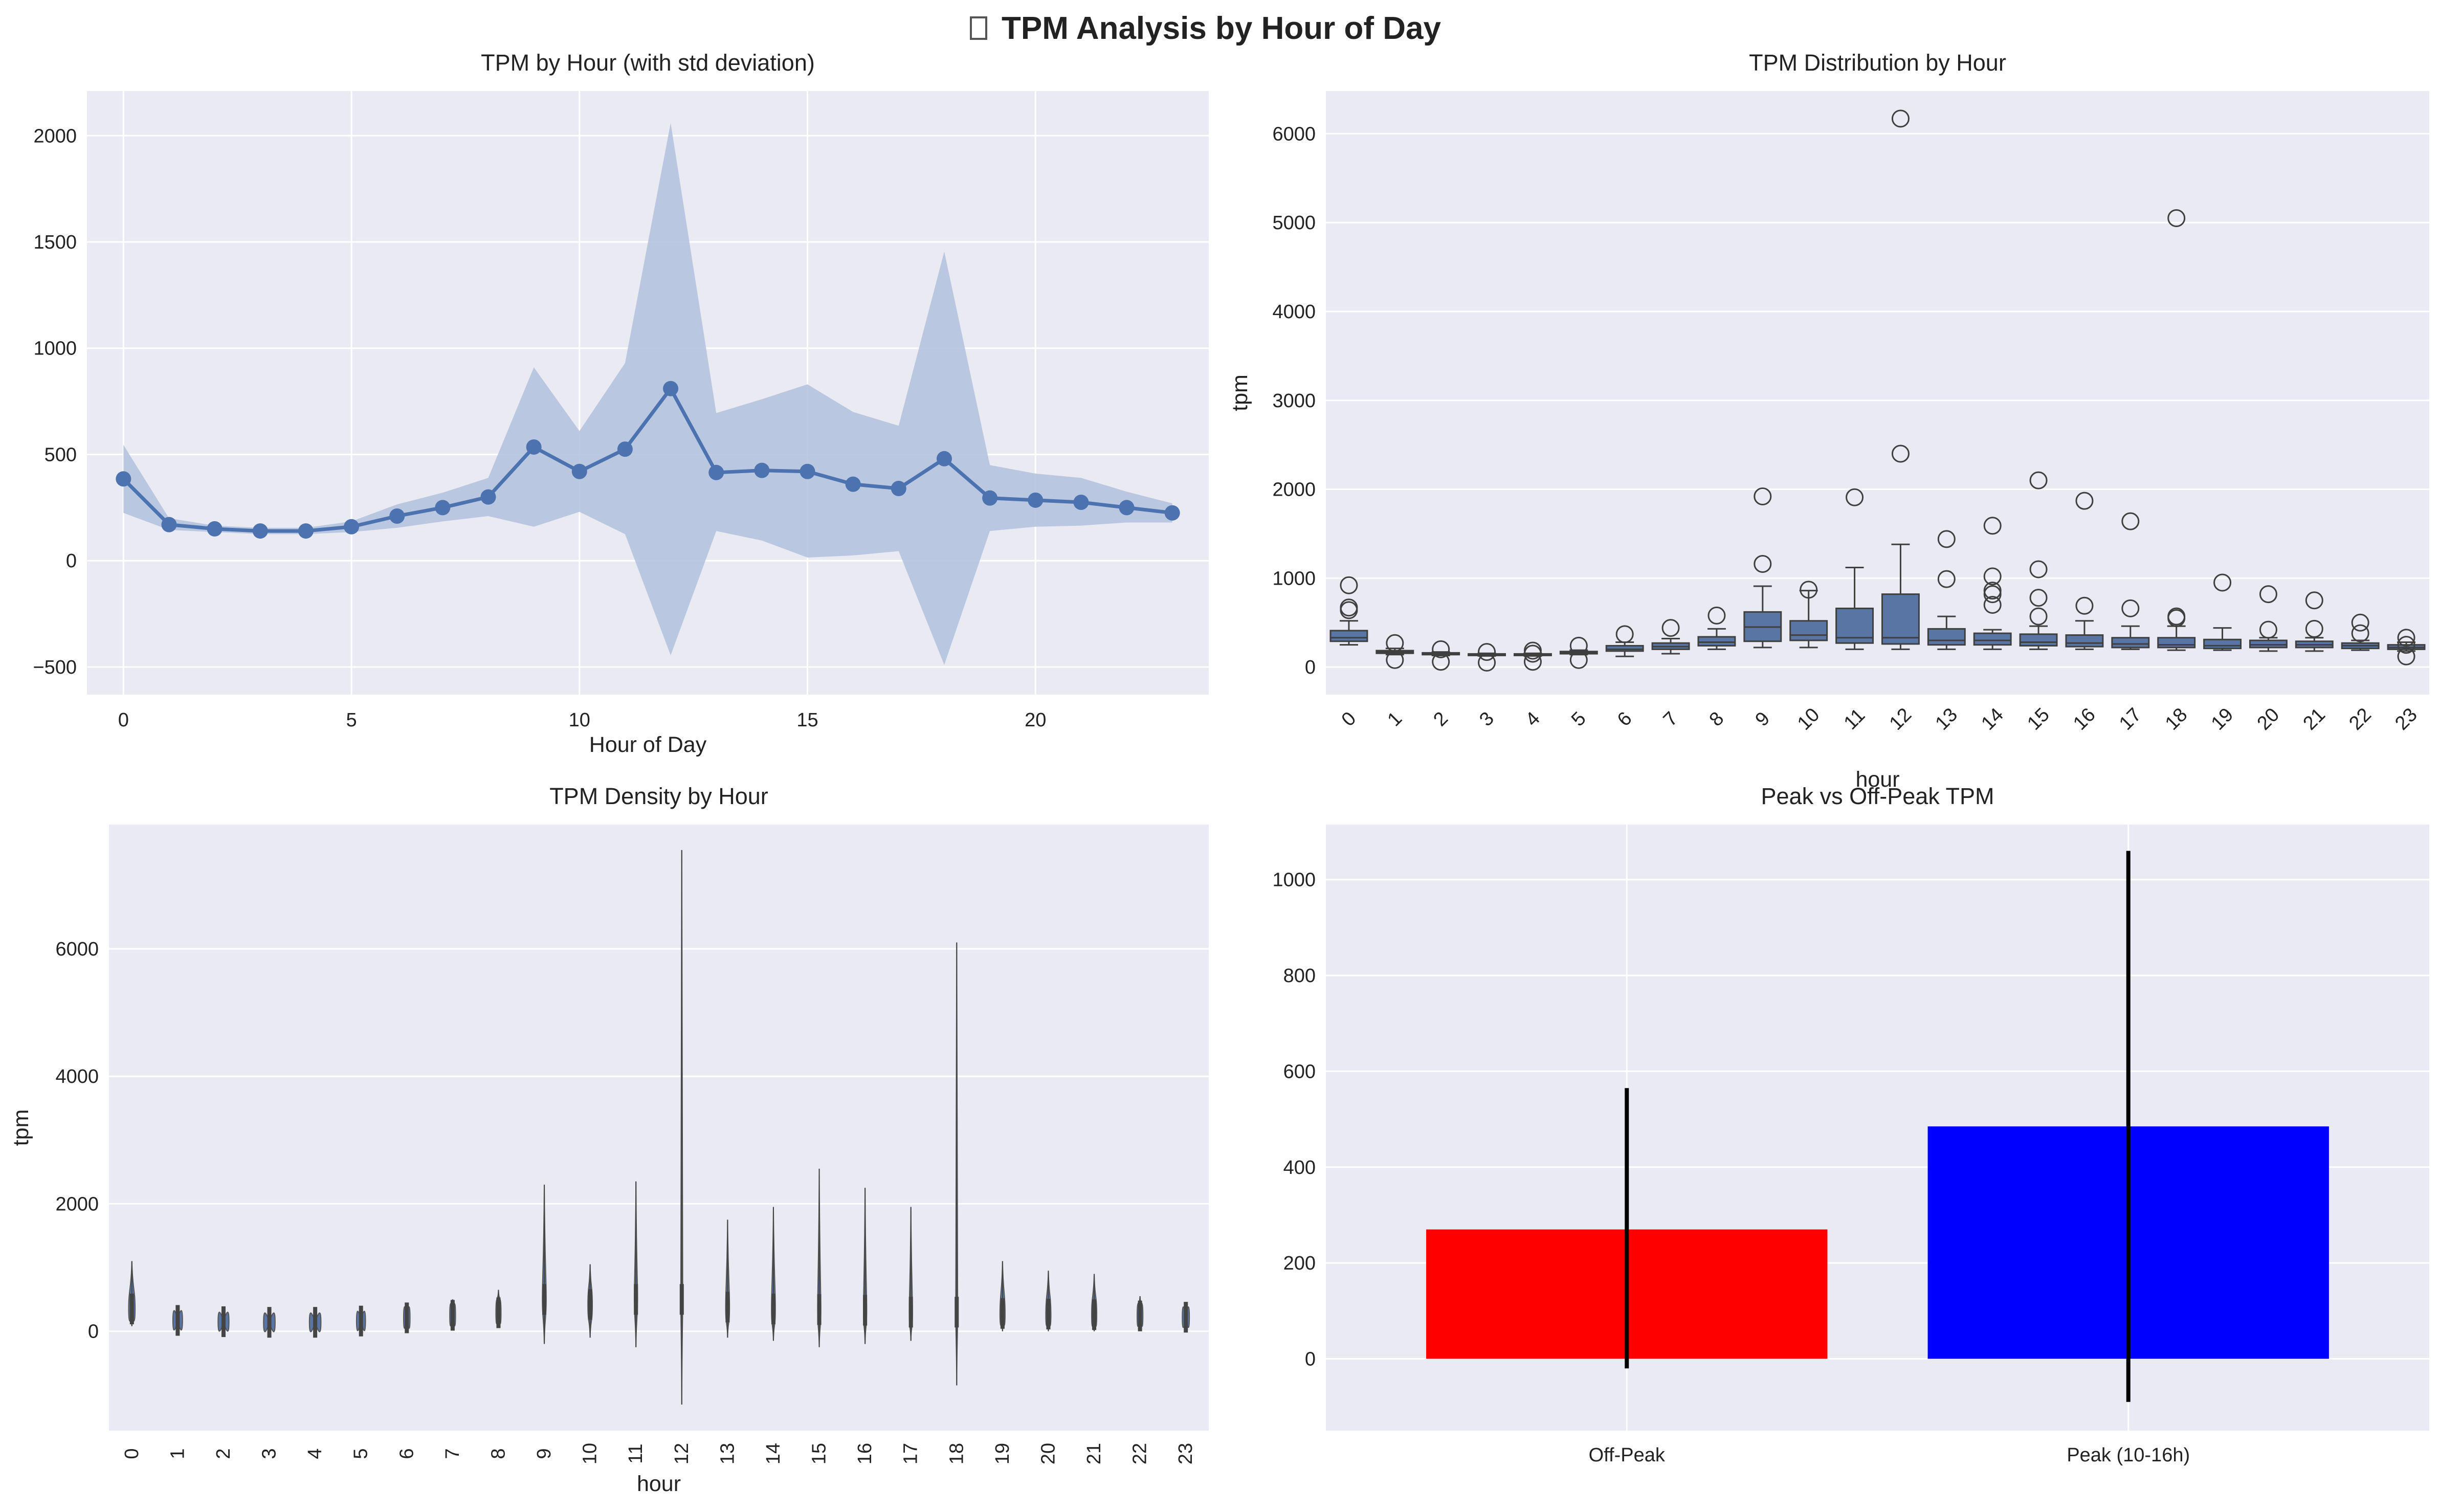  I want to click on x-tick-label: 10, so click(590, 1453).